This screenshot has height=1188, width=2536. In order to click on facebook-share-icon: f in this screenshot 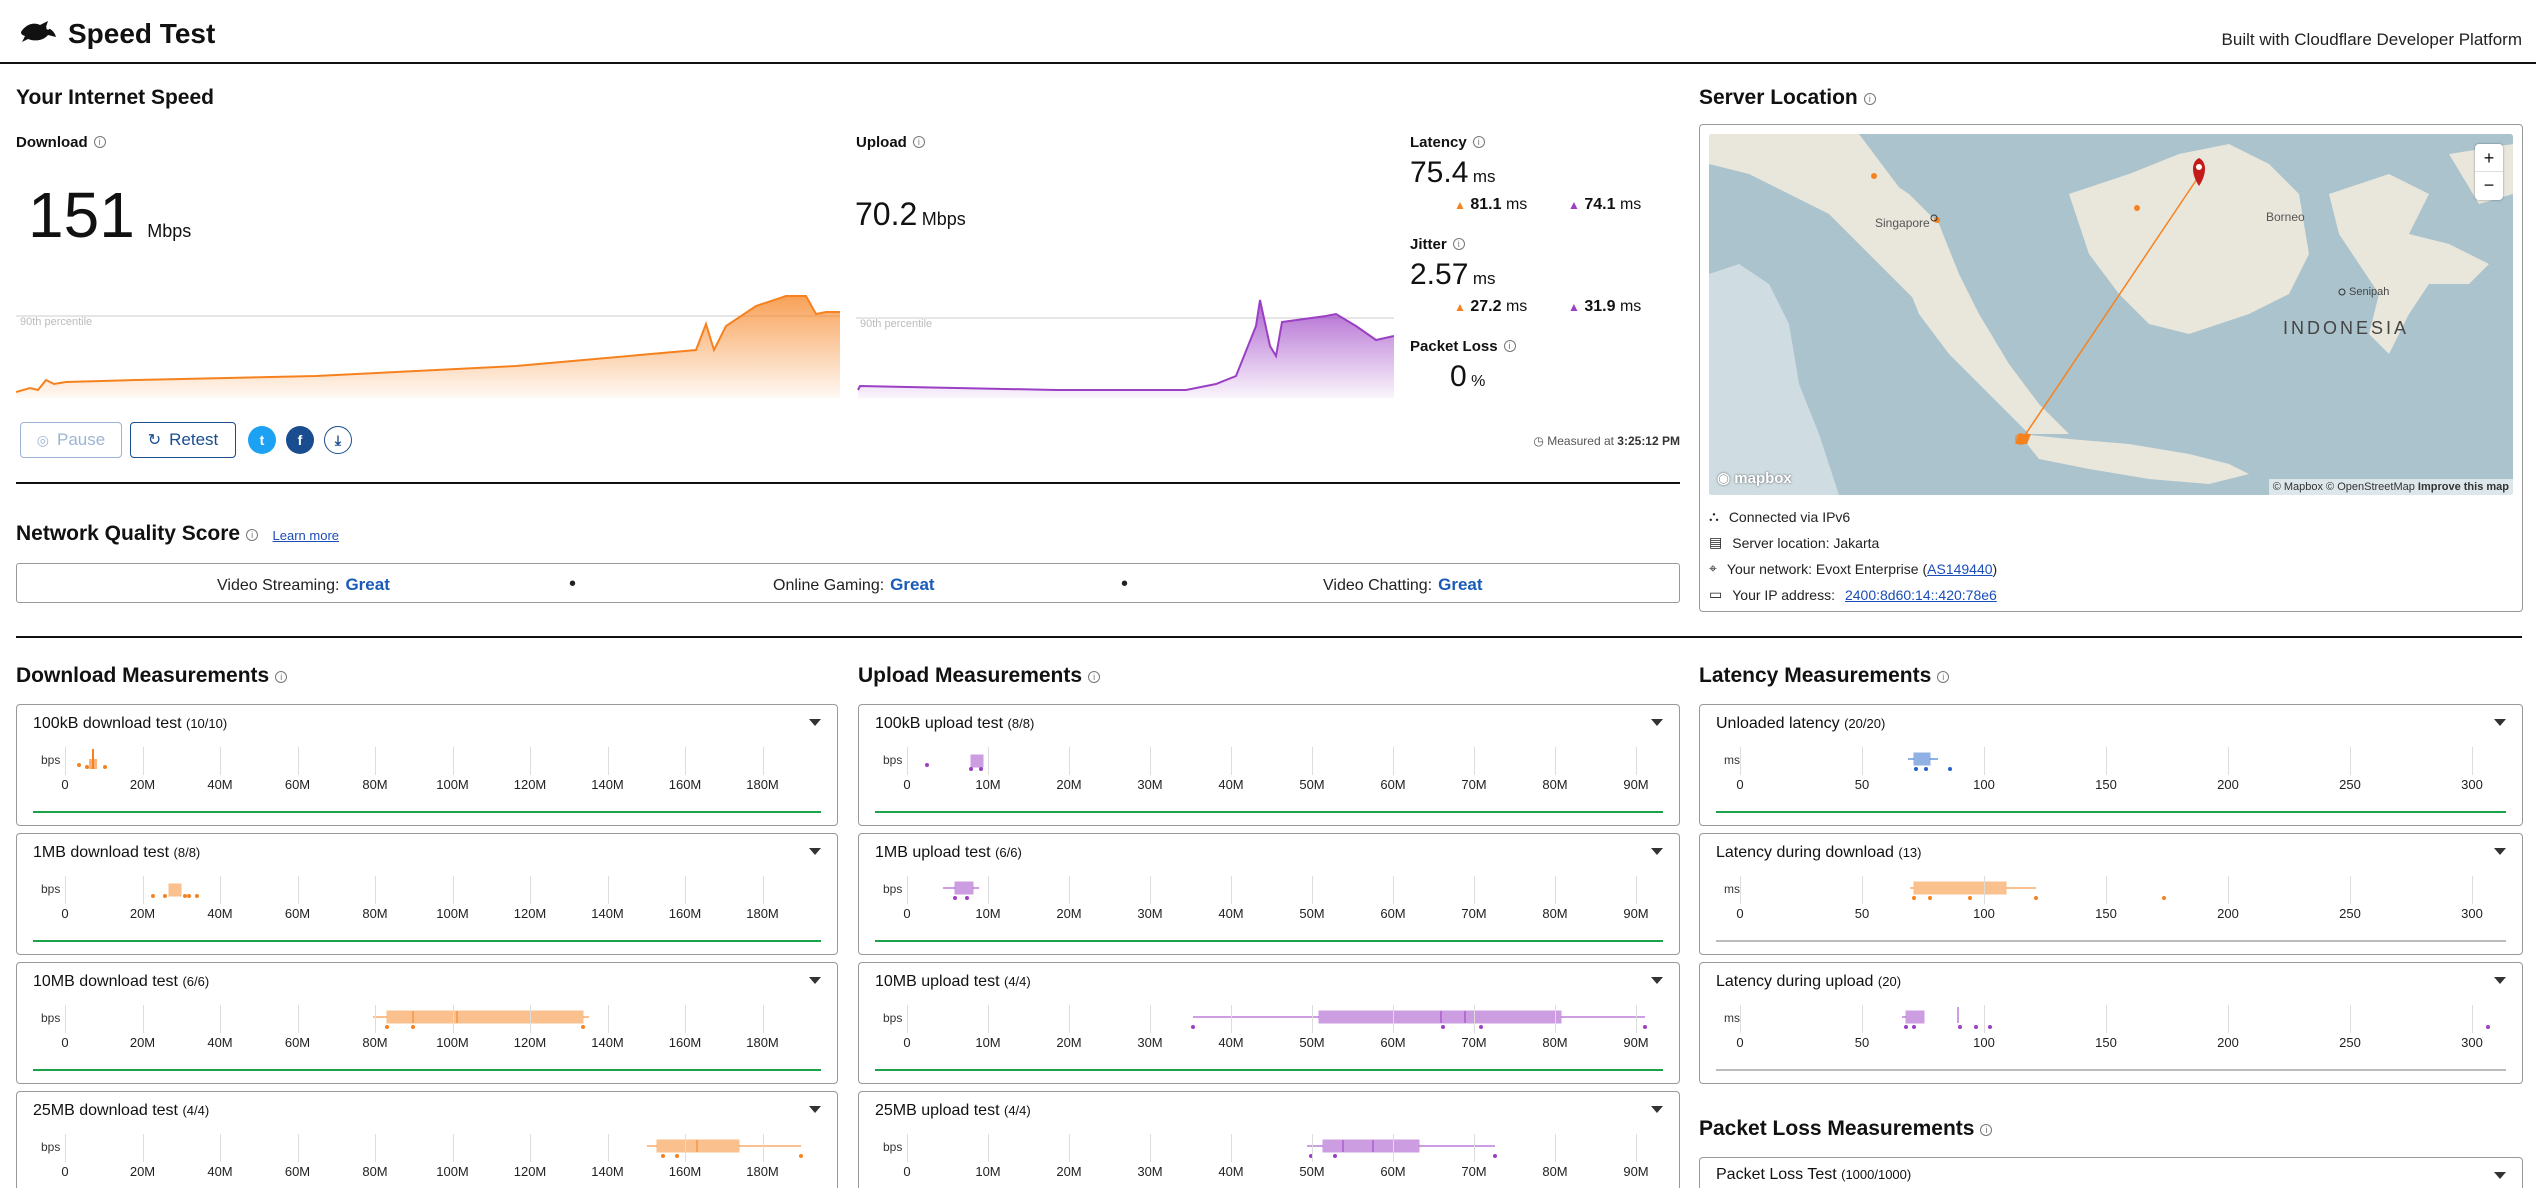, I will do `click(300, 440)`.